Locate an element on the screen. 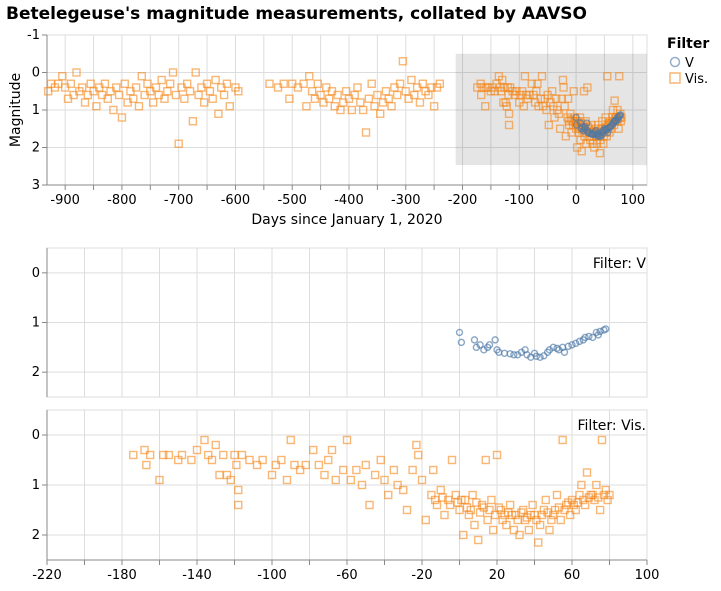 This screenshot has width=721, height=591. facet-label: Filter: V is located at coordinates (620, 264).